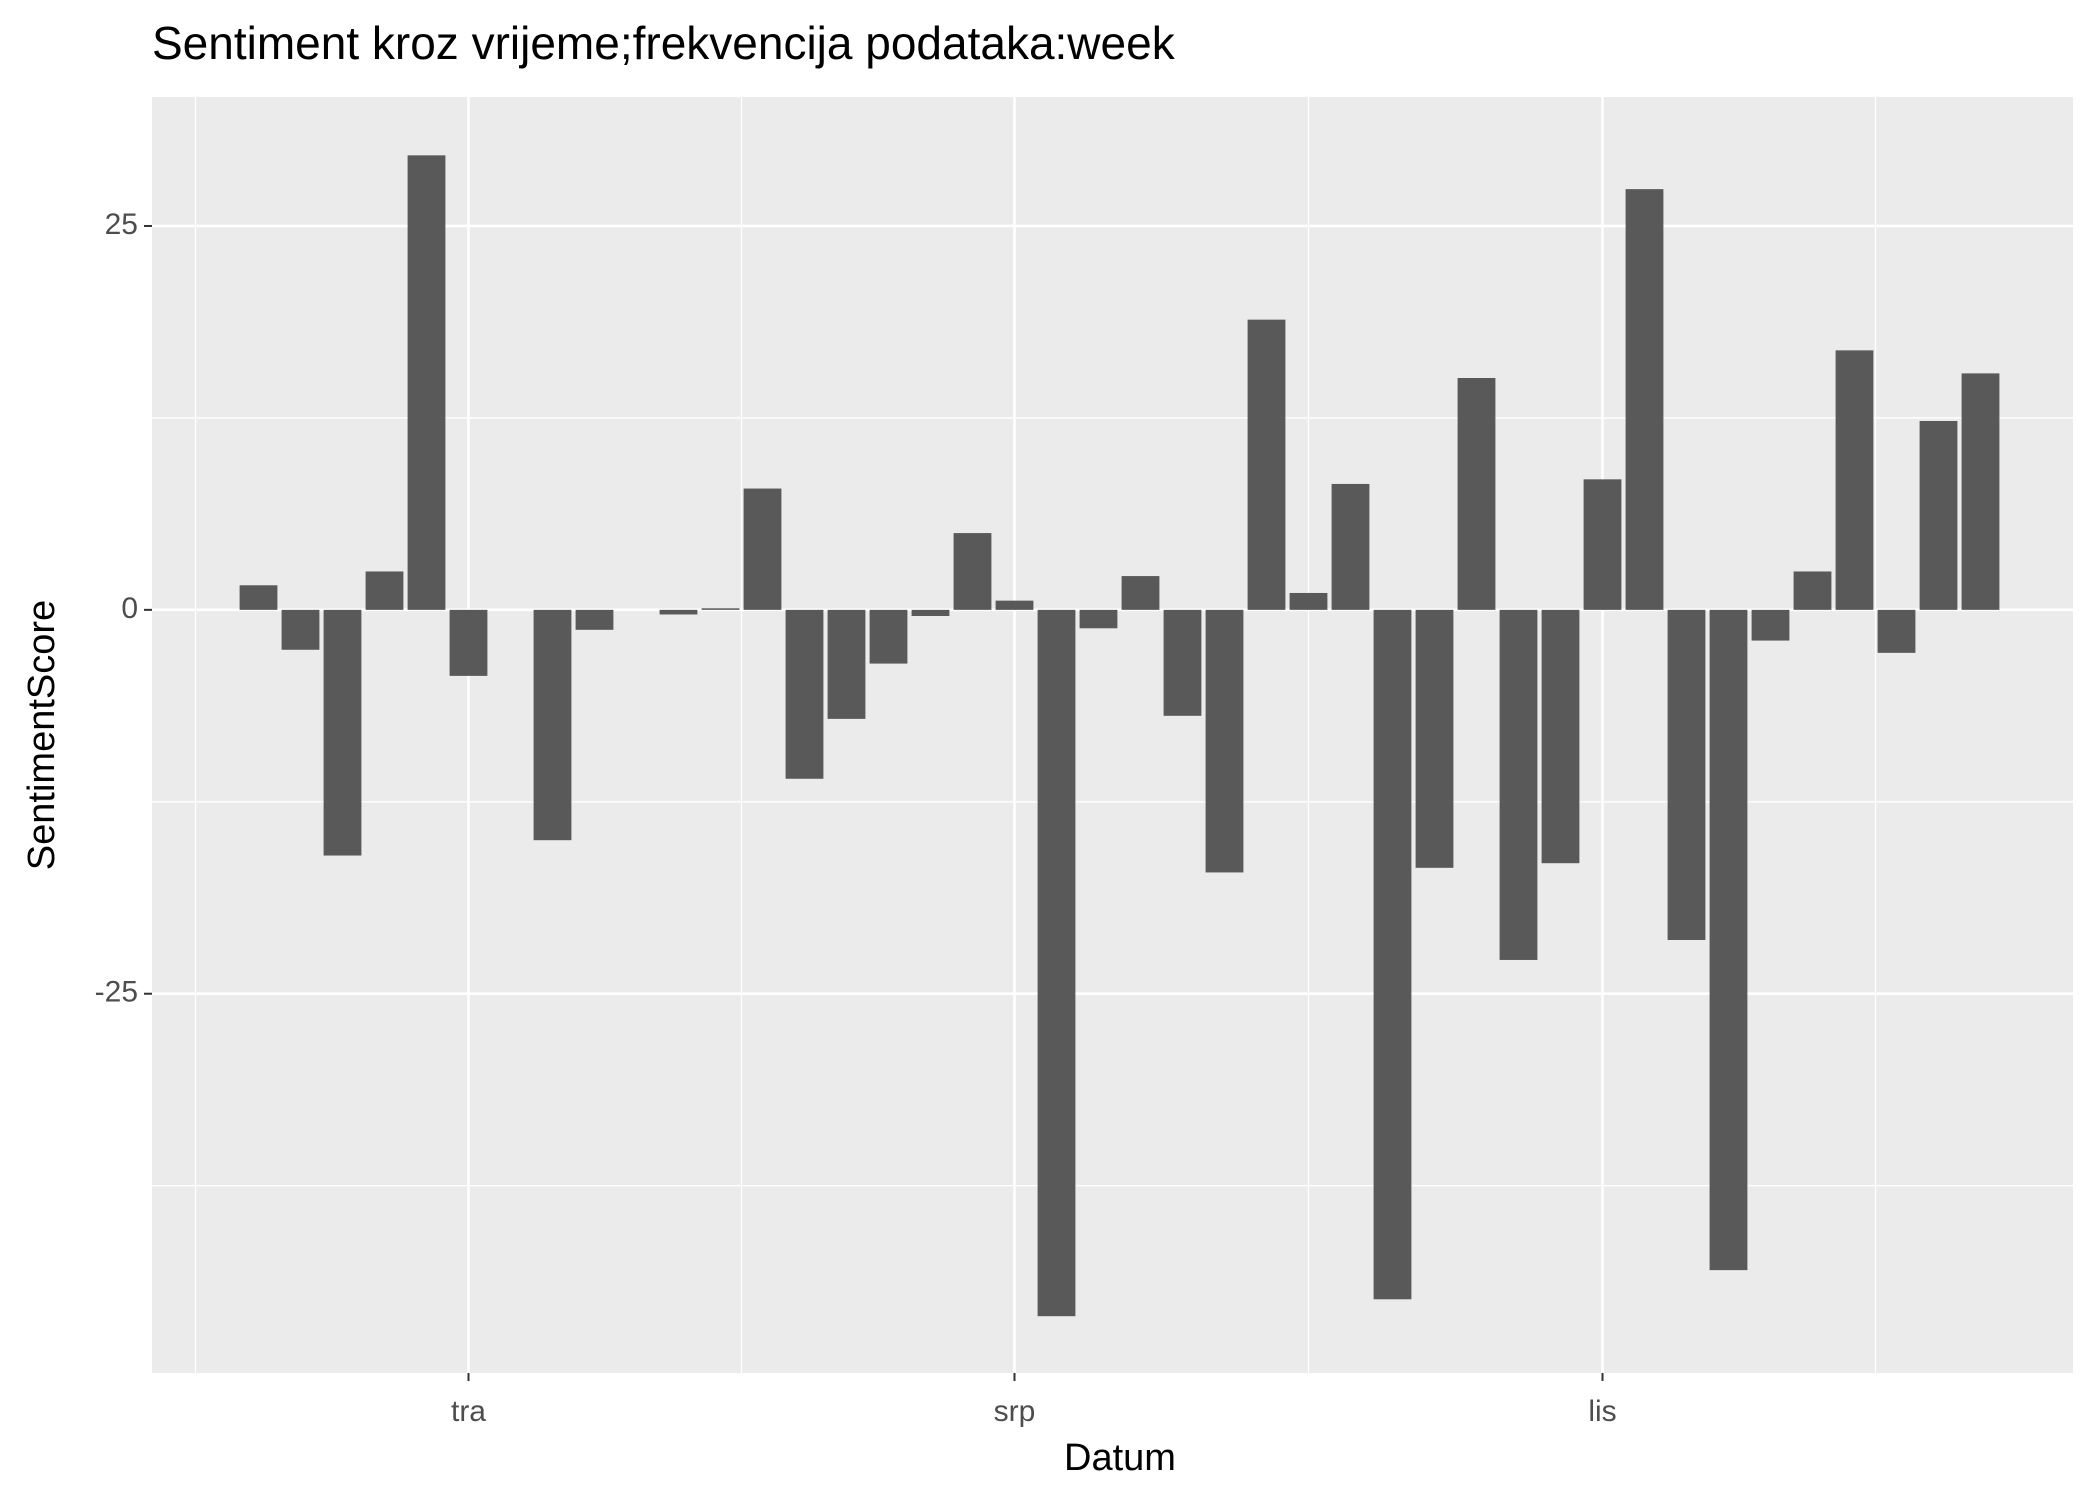 The image size is (2100, 1500). What do you see at coordinates (1602, 1411) in the screenshot?
I see `x-tick-label: lis` at bounding box center [1602, 1411].